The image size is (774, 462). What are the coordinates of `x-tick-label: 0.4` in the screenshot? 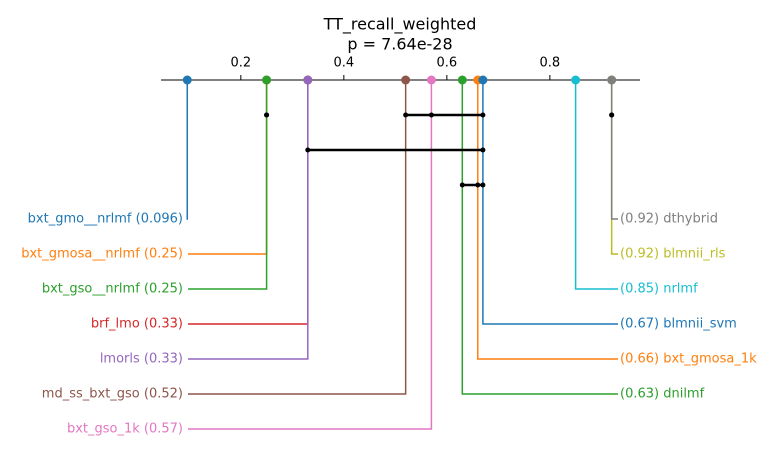 It's located at (344, 63).